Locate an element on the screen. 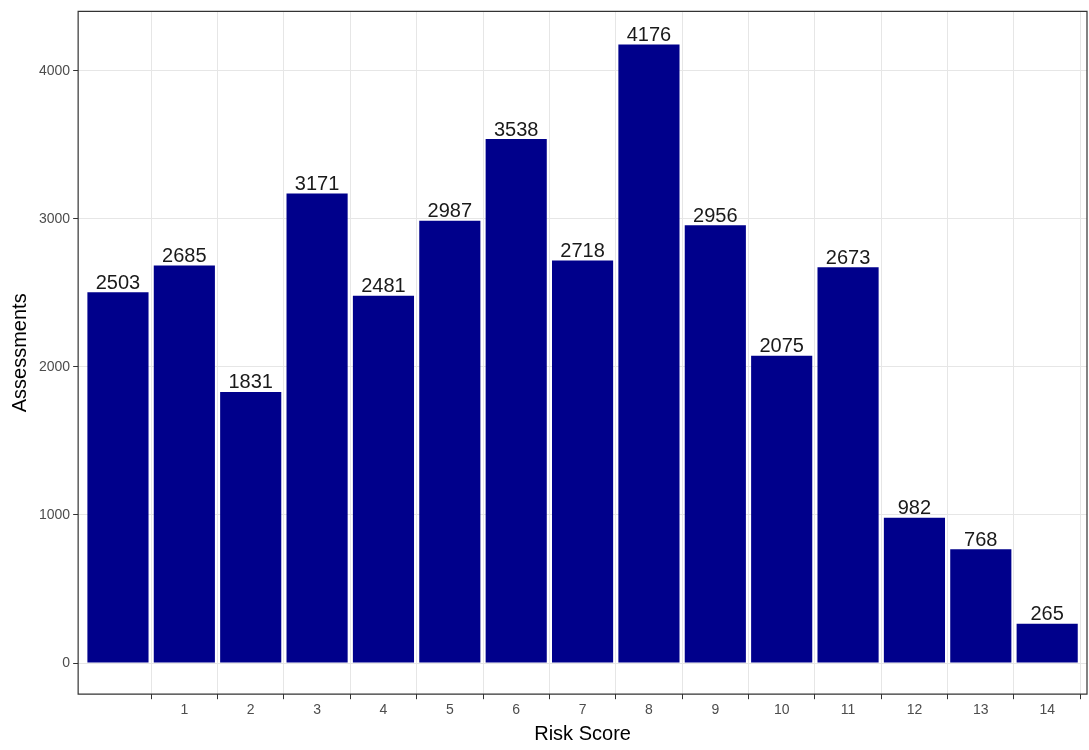  y-tick-label: 4000 is located at coordinates (54, 69).